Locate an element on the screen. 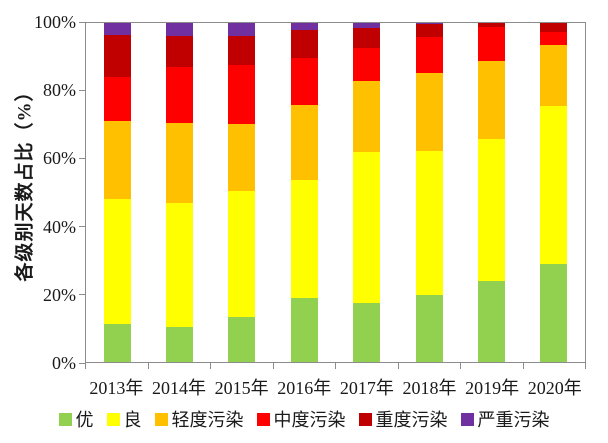  chart-legend: 优 良 轻度污染 中度污染 重度污染 严重污染 is located at coordinates (304, 419).